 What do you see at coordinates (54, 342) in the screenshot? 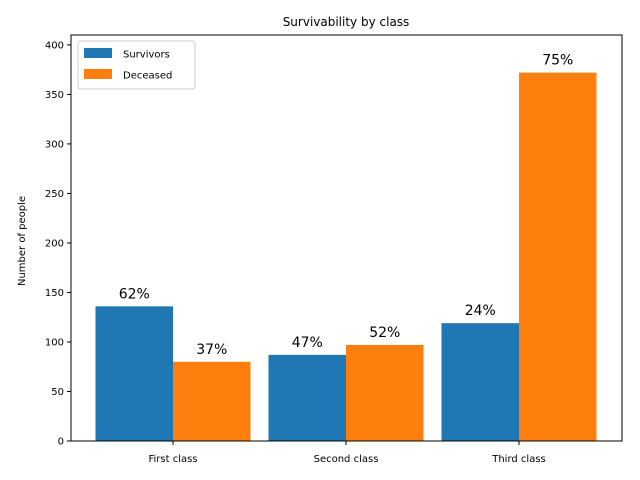
I see `y-tick-label: 100` at bounding box center [54, 342].